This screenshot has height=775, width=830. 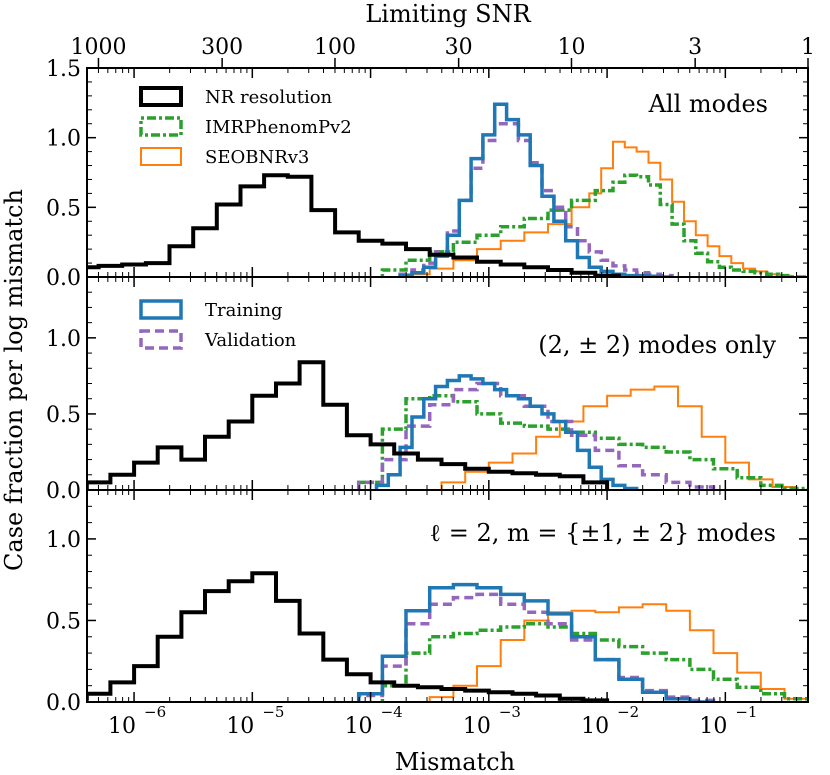 What do you see at coordinates (695, 47) in the screenshot?
I see `top-tick-label: 3` at bounding box center [695, 47].